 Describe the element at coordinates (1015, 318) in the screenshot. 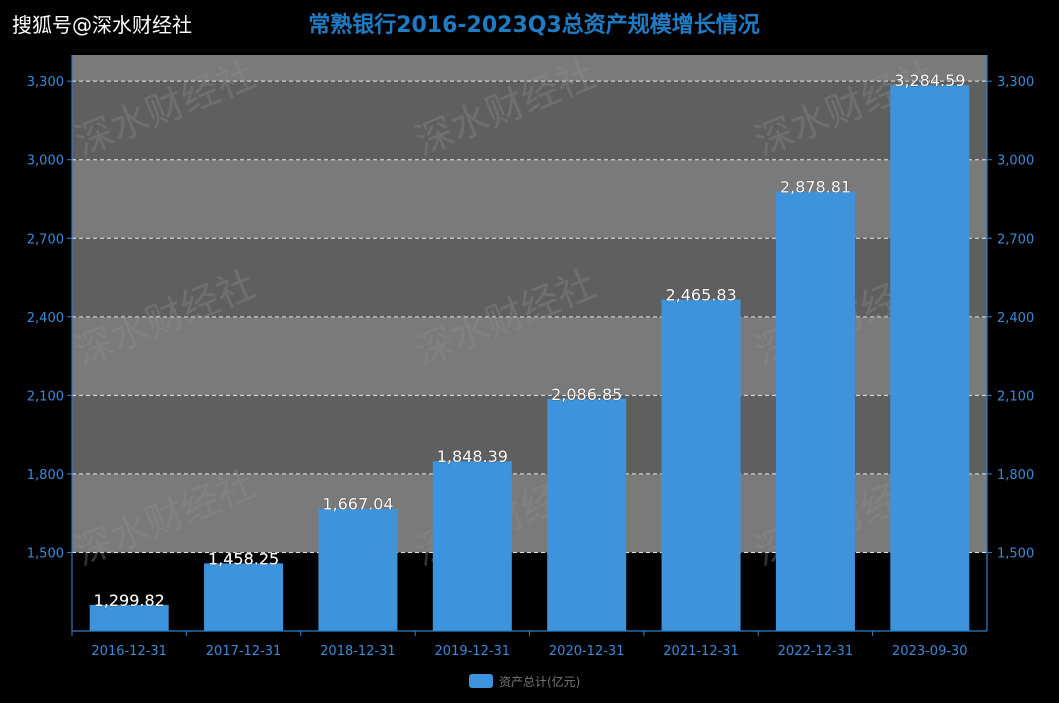

I see `y-tick-label-right: 2,400` at that location.